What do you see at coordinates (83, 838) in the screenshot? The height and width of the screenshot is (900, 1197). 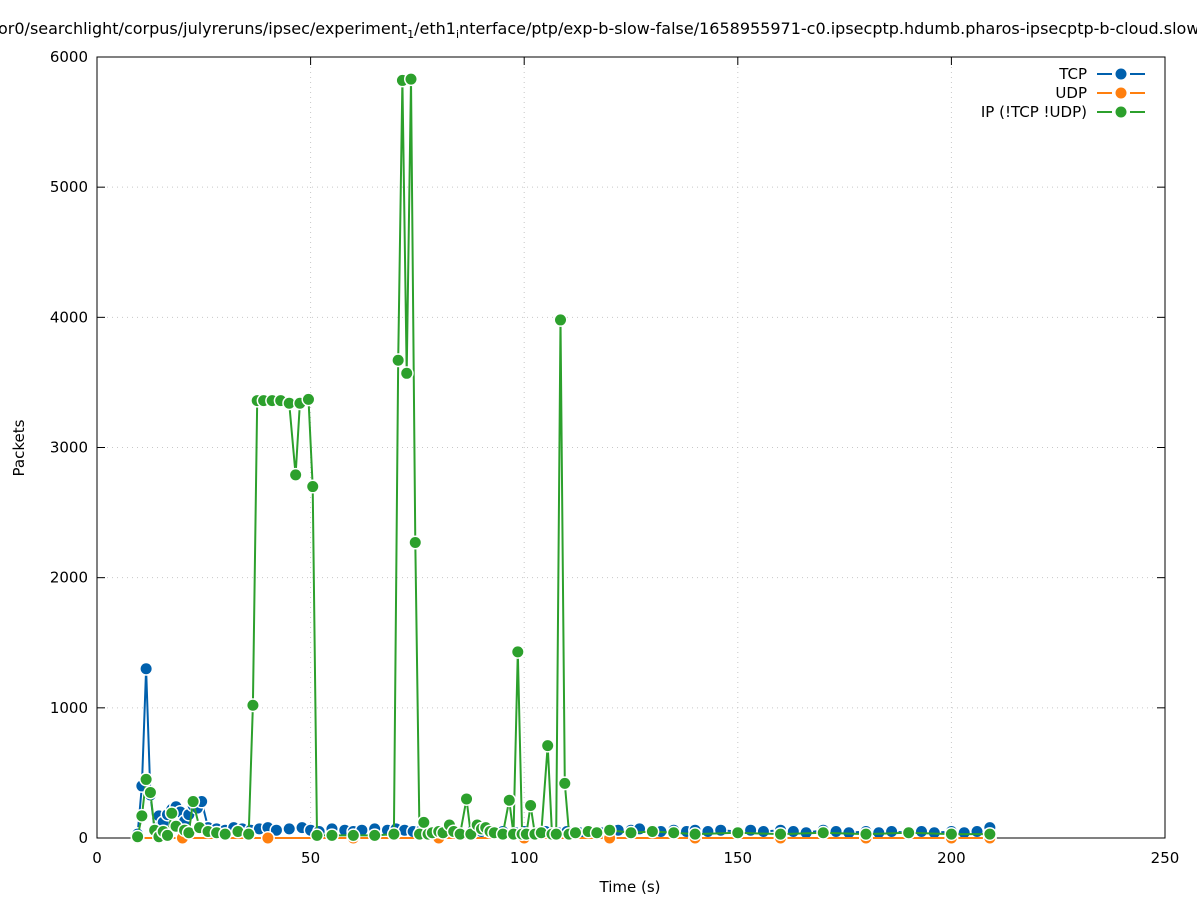 I see `y-tick-label: 0` at bounding box center [83, 838].